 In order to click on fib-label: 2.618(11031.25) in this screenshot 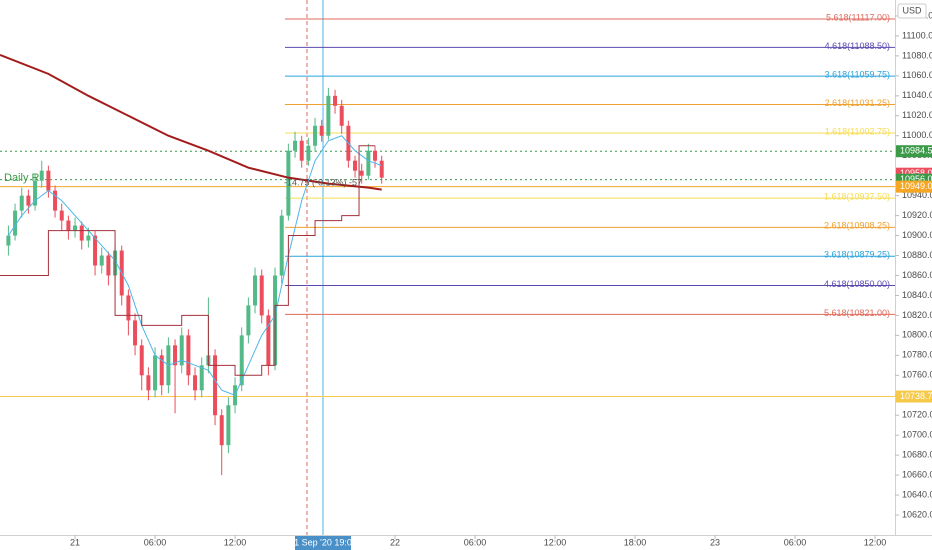, I will do `click(857, 103)`.